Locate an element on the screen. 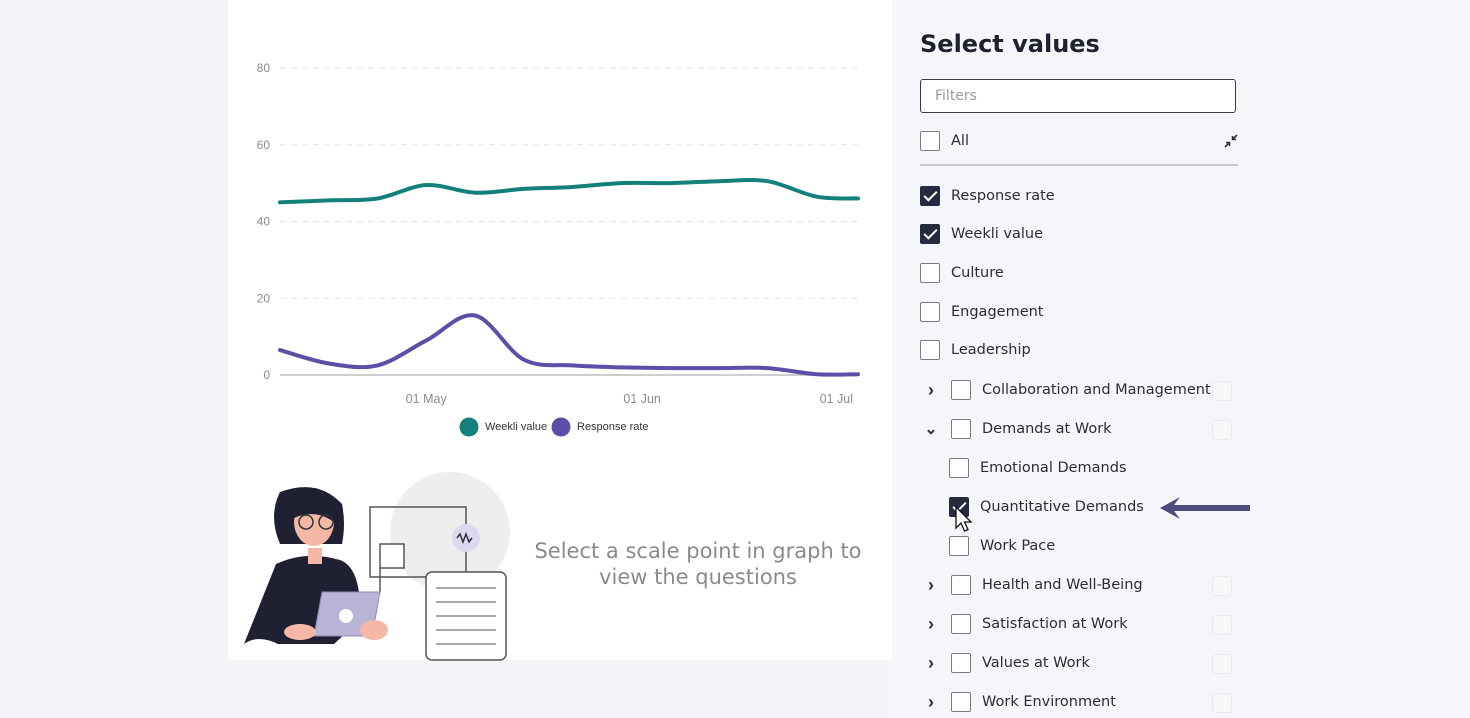  y-tick-label: 20 is located at coordinates (264, 298).